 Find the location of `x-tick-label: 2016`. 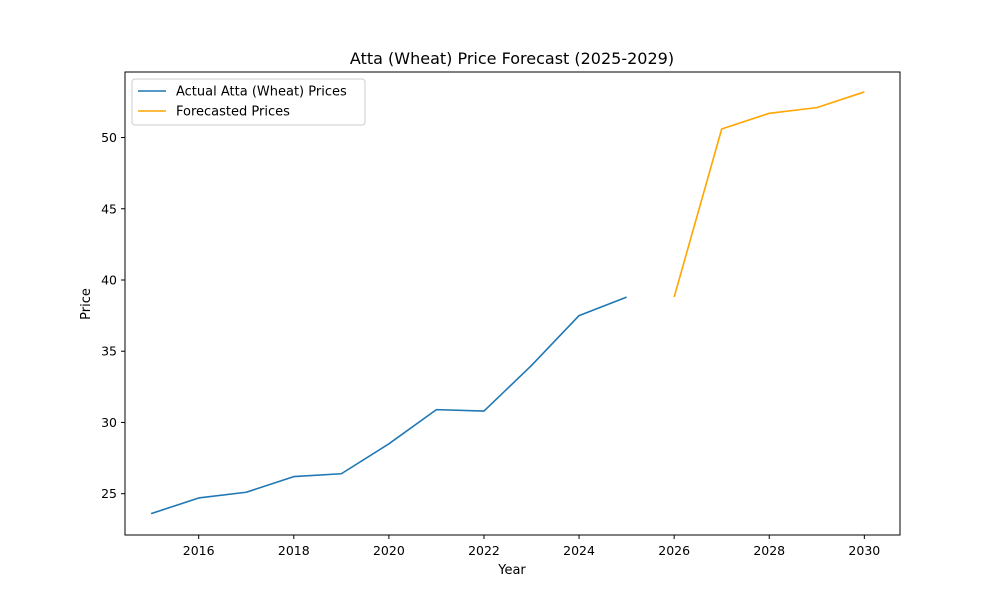

x-tick-label: 2016 is located at coordinates (199, 550).